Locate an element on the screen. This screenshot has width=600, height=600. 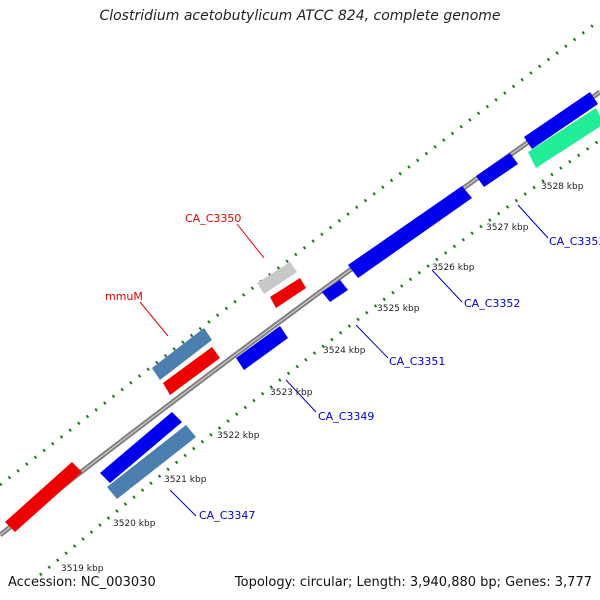
callout-line-mmuM is located at coordinates (154, 319).